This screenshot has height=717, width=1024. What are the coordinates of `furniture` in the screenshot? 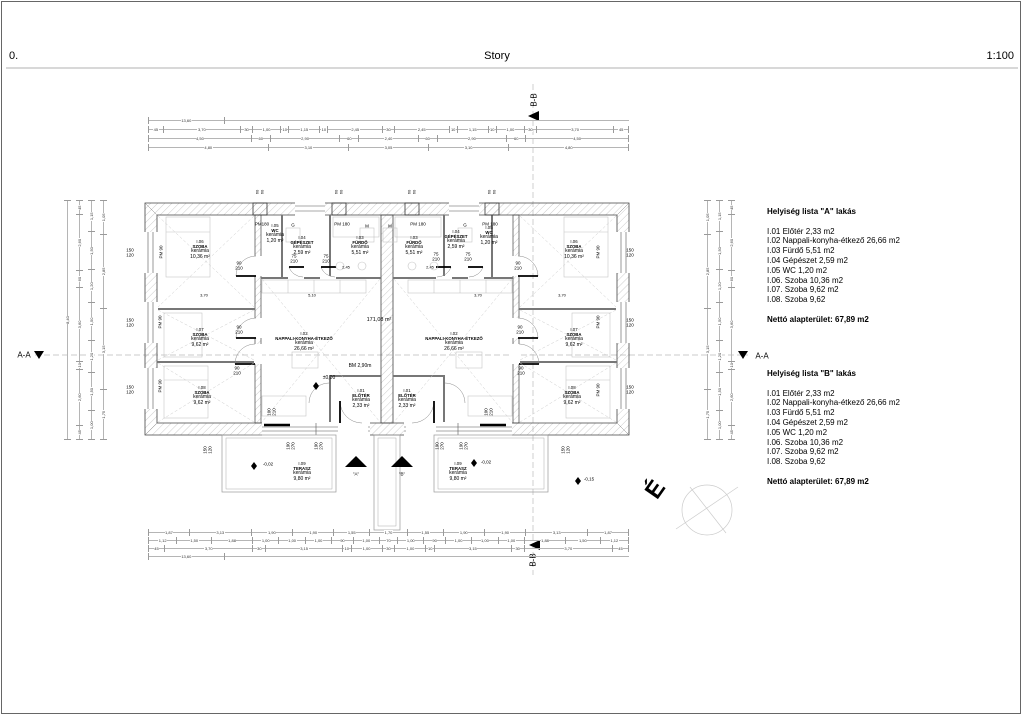 It's located at (387, 317).